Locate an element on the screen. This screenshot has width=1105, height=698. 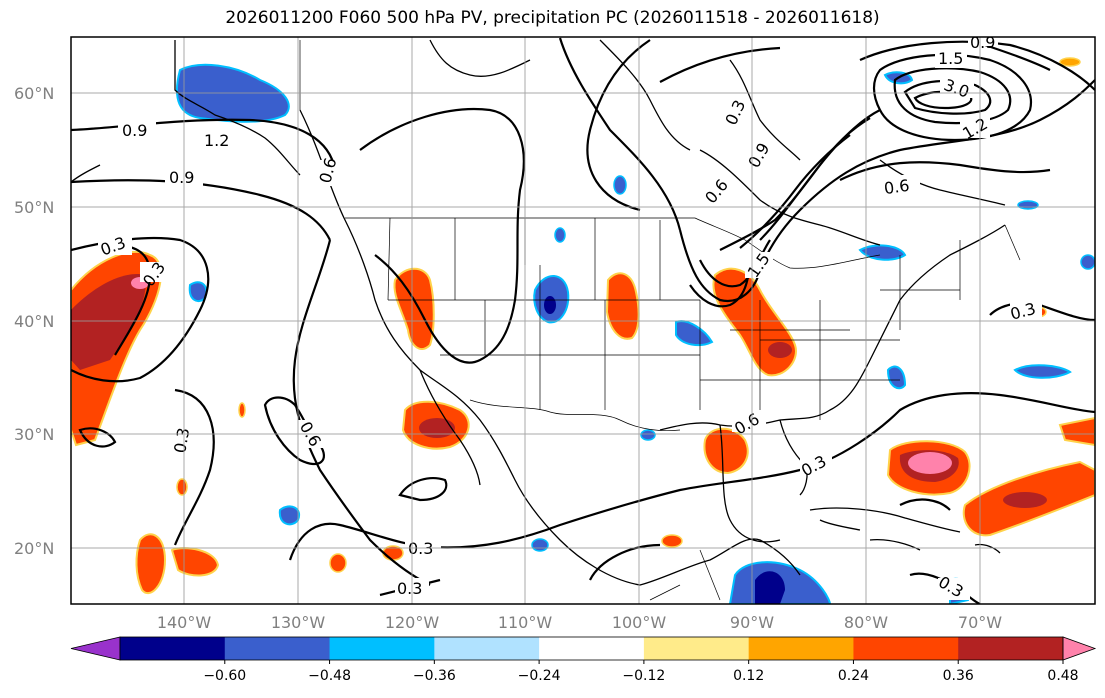
lat-label: 20°N is located at coordinates (34, 548).